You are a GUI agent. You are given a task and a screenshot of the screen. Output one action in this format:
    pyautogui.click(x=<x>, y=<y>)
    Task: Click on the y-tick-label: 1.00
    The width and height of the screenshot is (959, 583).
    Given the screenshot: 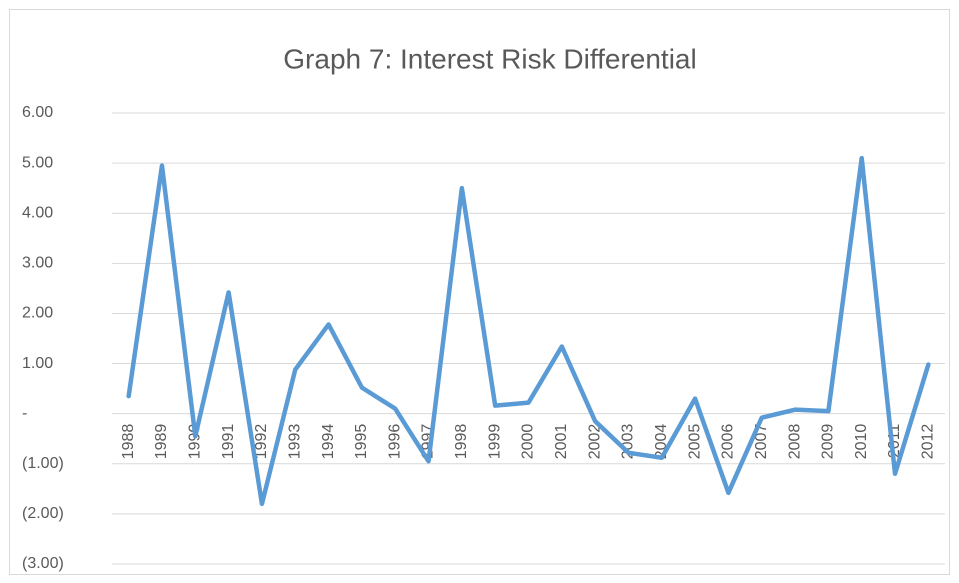 What is the action you would take?
    pyautogui.click(x=37, y=363)
    